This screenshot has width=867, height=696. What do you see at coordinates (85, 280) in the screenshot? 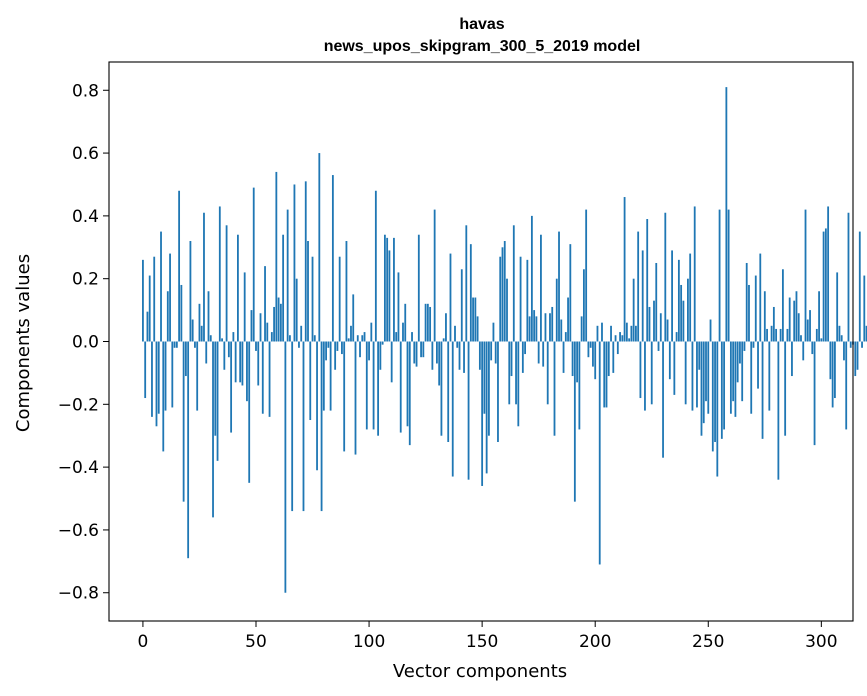
I see `y-tick-label: 0.2` at bounding box center [85, 280].